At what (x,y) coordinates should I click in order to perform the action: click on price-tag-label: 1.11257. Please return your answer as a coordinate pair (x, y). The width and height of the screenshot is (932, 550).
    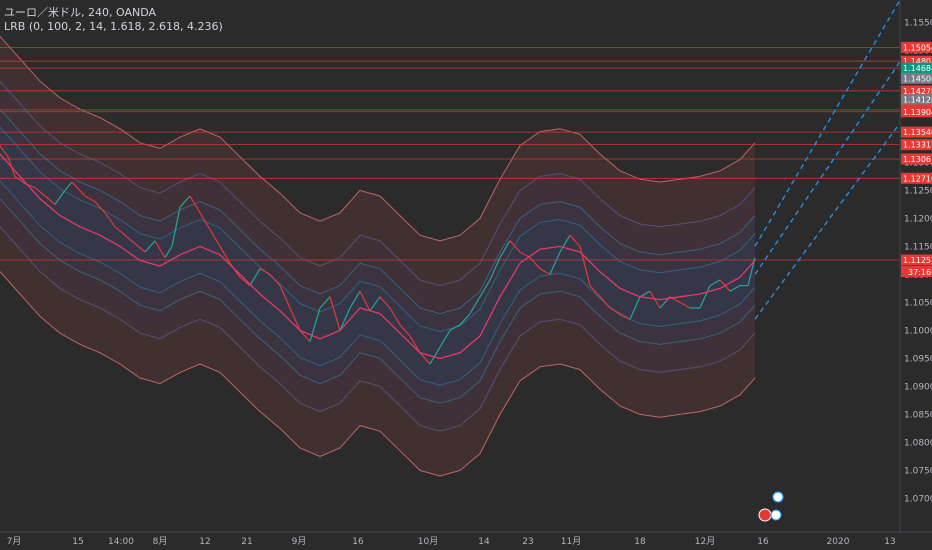
    Looking at the image, I should click on (917, 260).